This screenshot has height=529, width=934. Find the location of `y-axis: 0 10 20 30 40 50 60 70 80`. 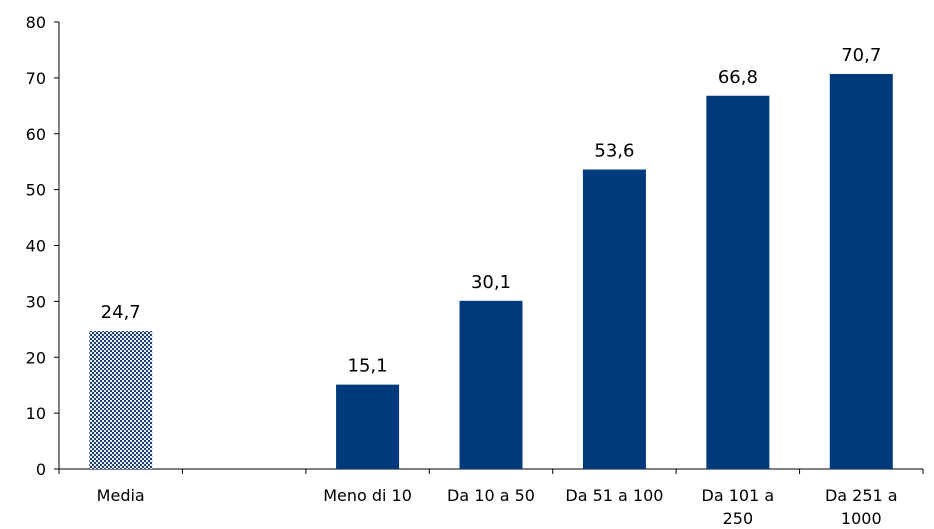

y-axis: 0 10 20 30 40 50 60 70 80 is located at coordinates (43, 246).